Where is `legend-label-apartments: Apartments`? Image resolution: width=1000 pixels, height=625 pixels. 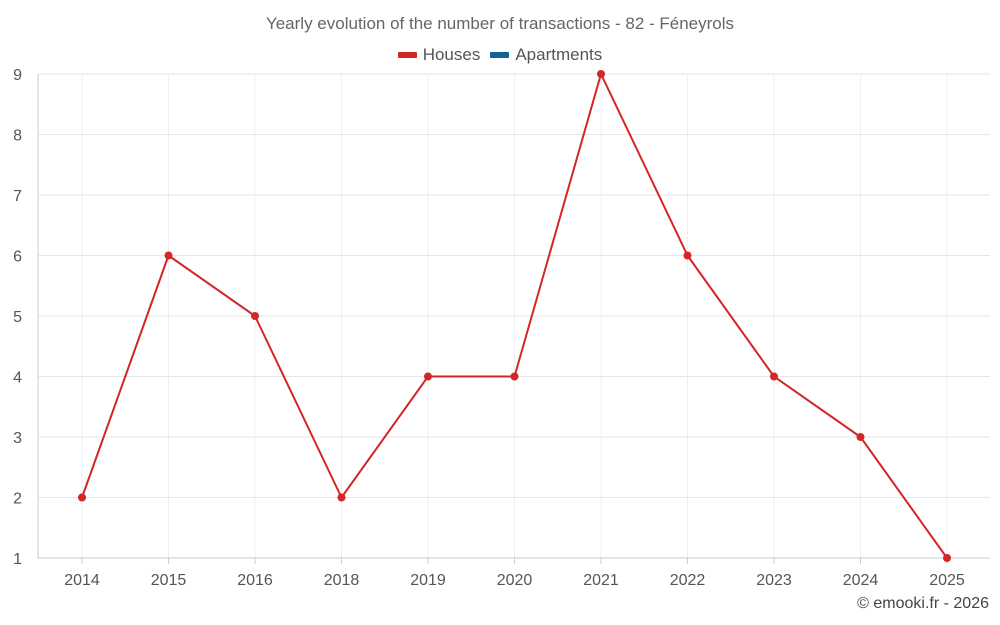
legend-label-apartments: Apartments is located at coordinates (559, 54).